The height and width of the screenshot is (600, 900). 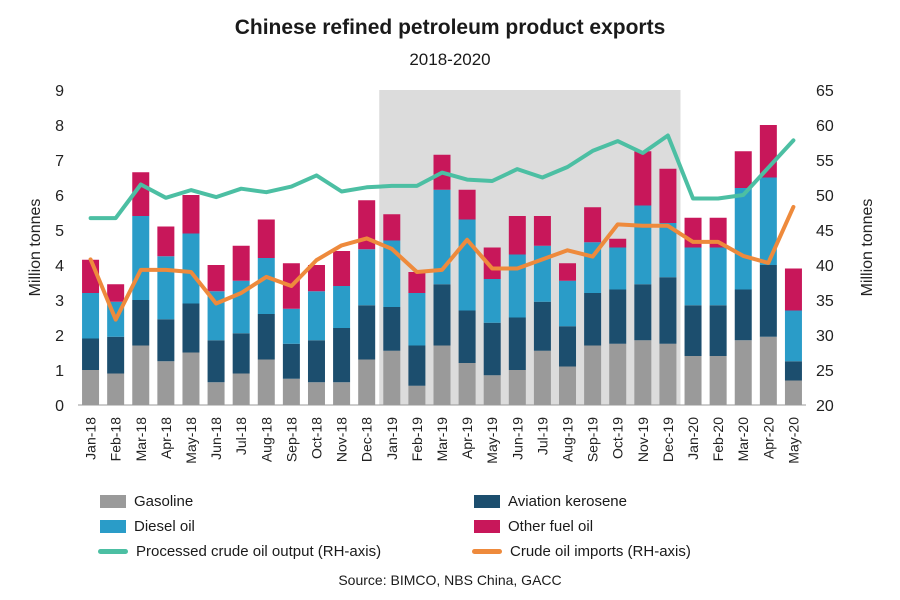 What do you see at coordinates (487, 526) in the screenshot?
I see `legend-swatch-other-fuel-oil` at bounding box center [487, 526].